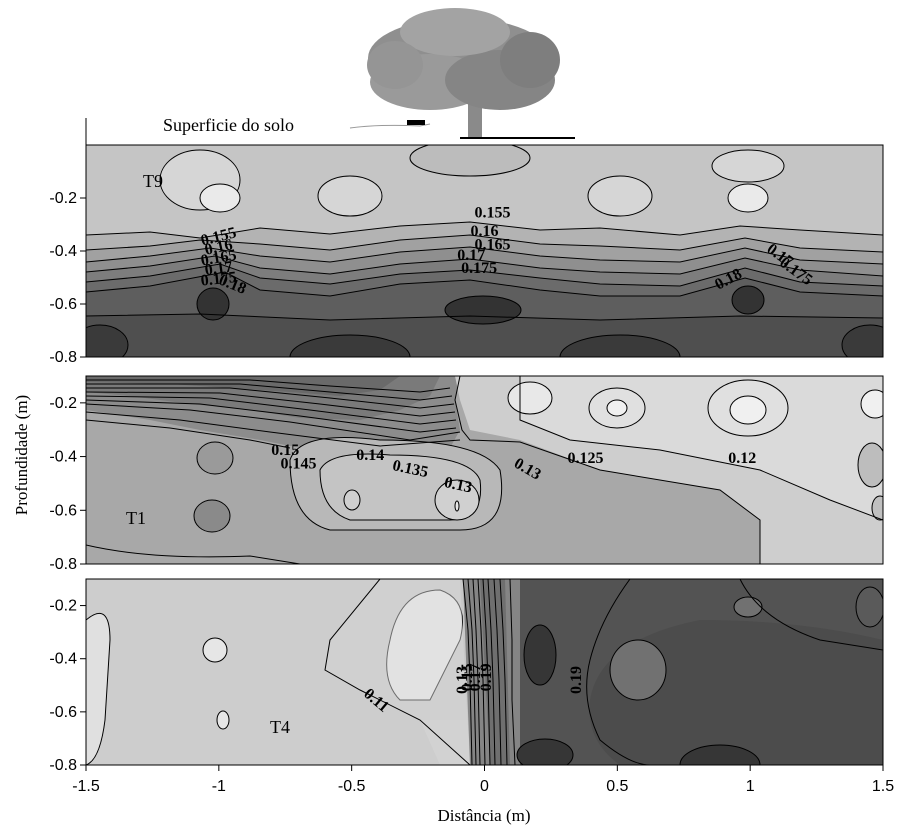 This screenshot has width=900, height=827. Describe the element at coordinates (585, 458) in the screenshot. I see `contour-label: 0.125` at that location.